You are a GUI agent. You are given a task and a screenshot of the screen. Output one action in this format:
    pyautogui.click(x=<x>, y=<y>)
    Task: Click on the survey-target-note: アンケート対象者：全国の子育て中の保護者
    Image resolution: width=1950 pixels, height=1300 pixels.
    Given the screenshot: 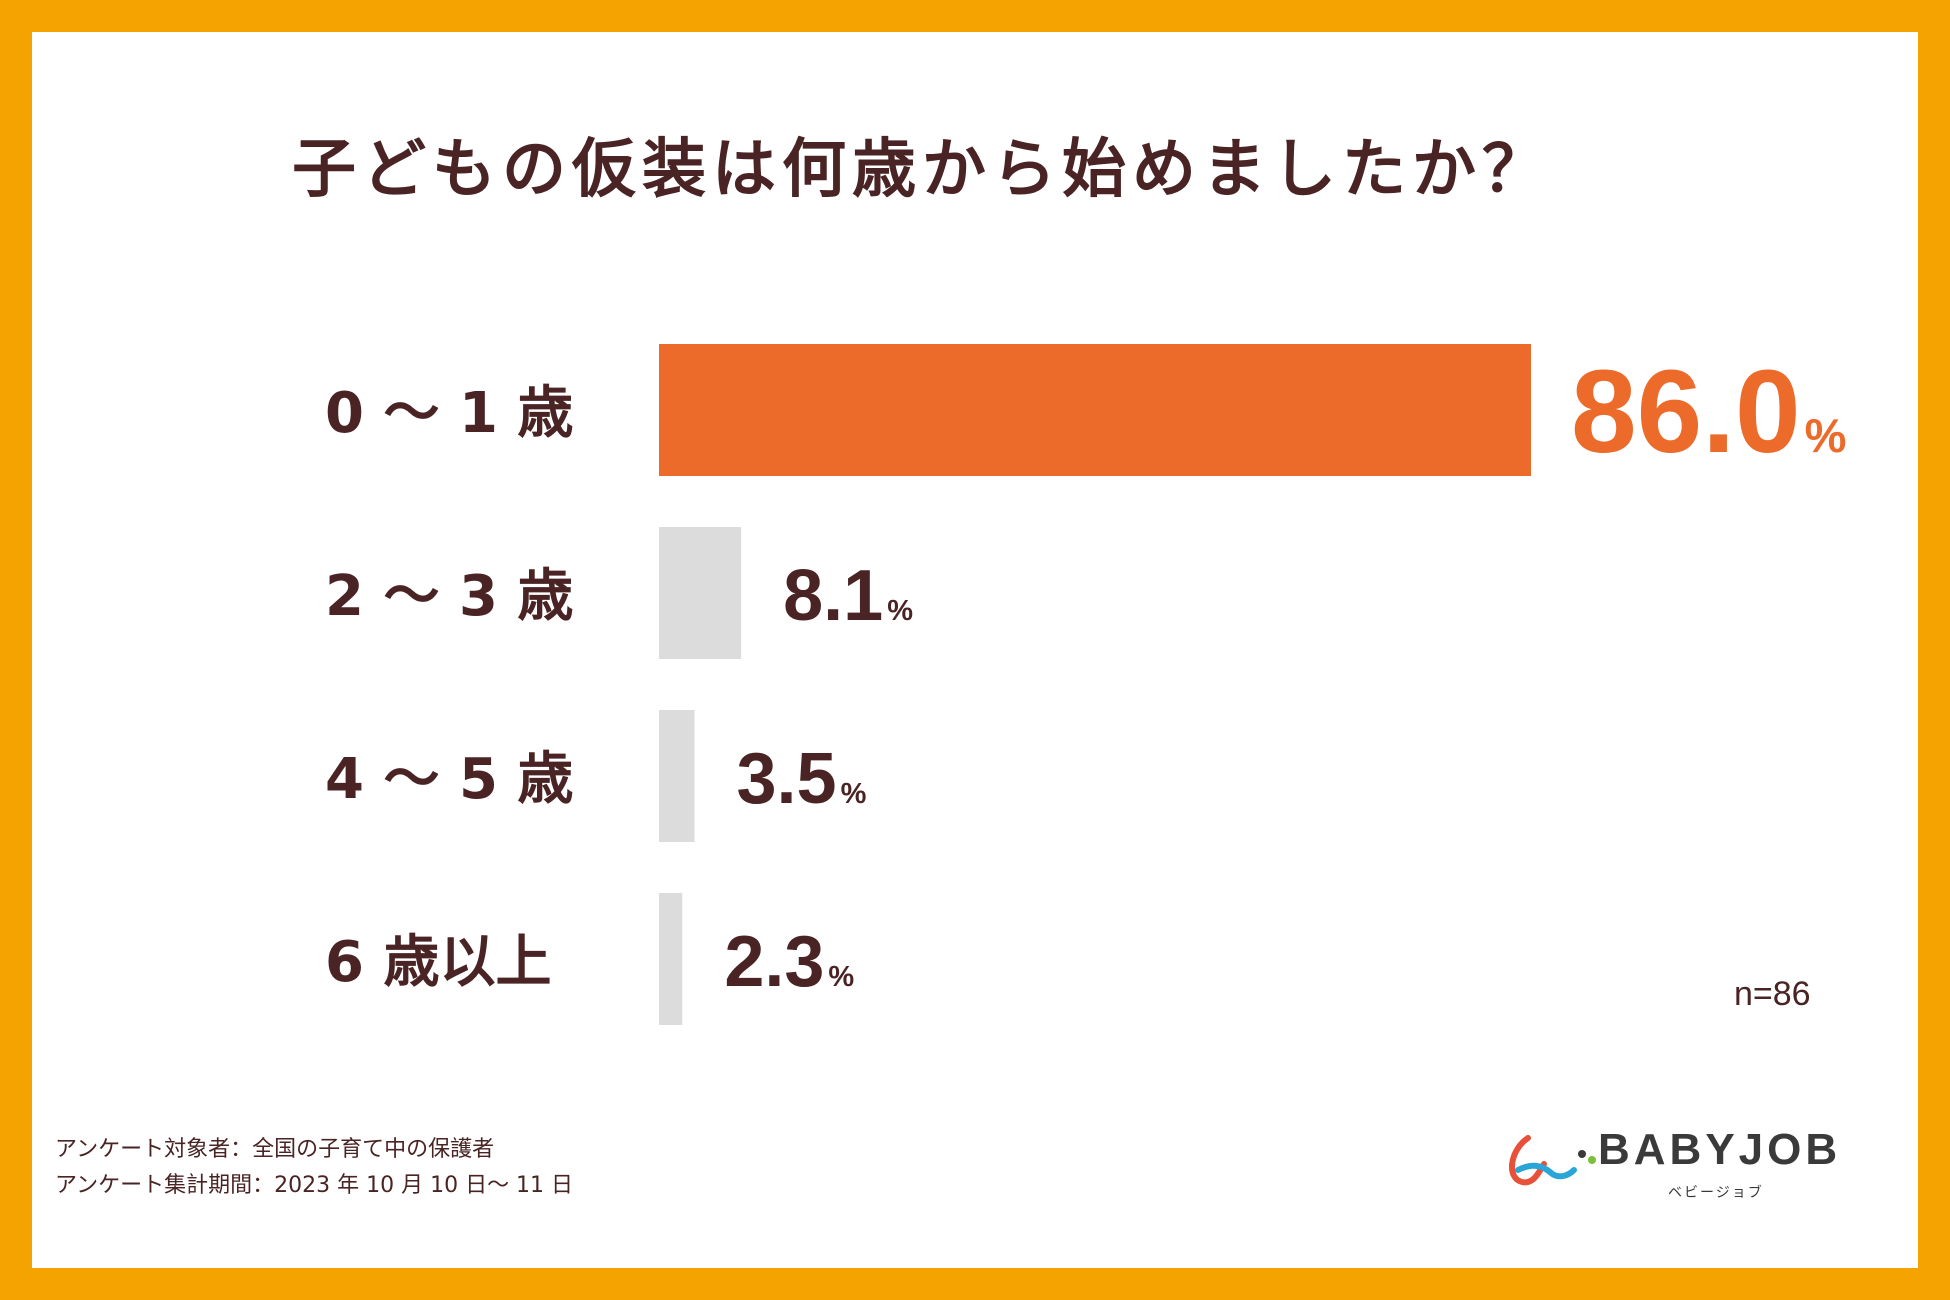 What is the action you would take?
    pyautogui.click(x=275, y=1149)
    